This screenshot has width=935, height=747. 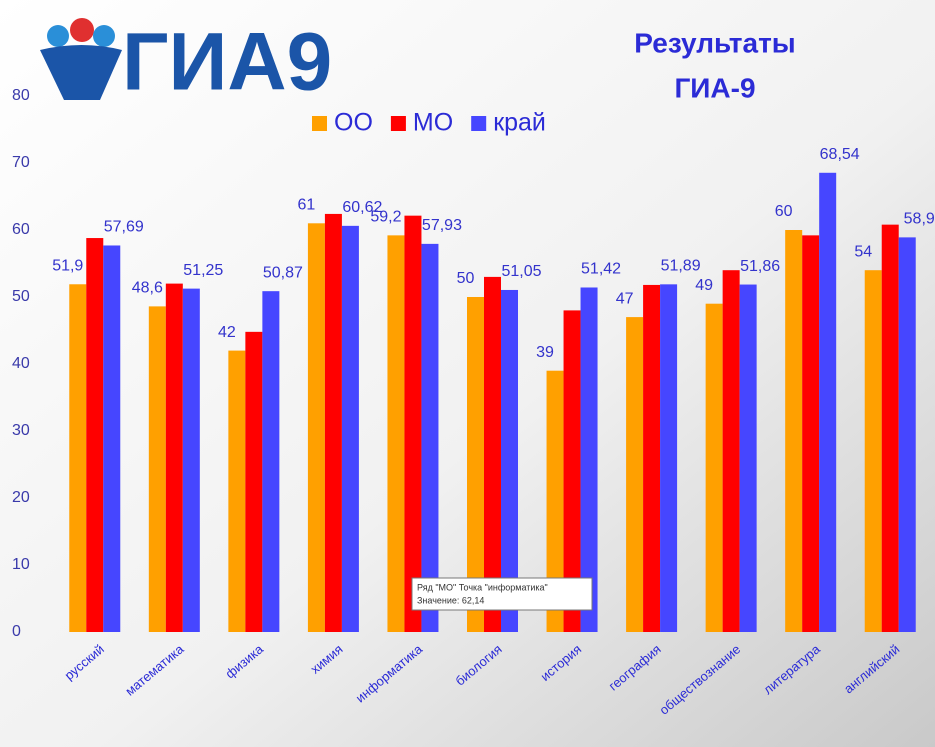 What do you see at coordinates (147, 288) in the screenshot?
I see `data-label: 48,6` at bounding box center [147, 288].